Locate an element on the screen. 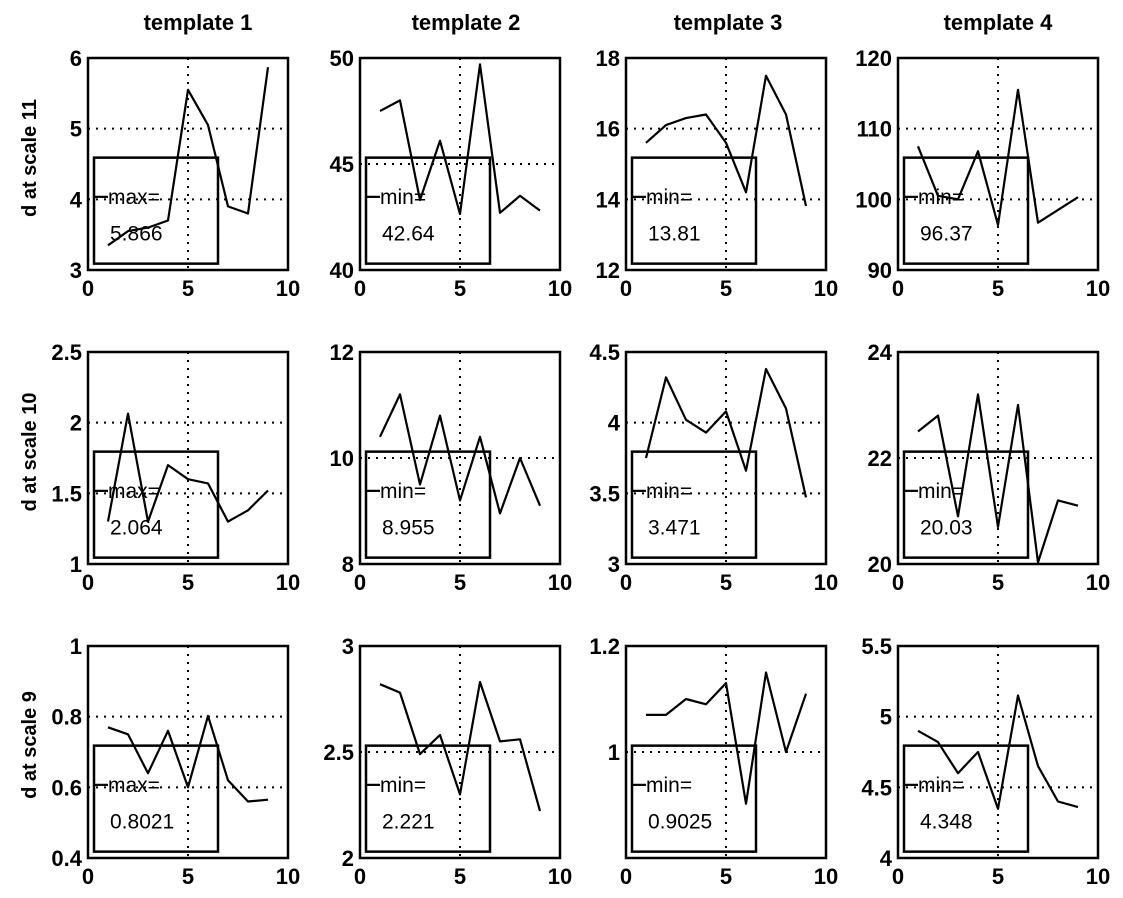  panel-r2-c1: max= 2.064 0 5 10 1 1.5 2 2.5 is located at coordinates (175, 467).